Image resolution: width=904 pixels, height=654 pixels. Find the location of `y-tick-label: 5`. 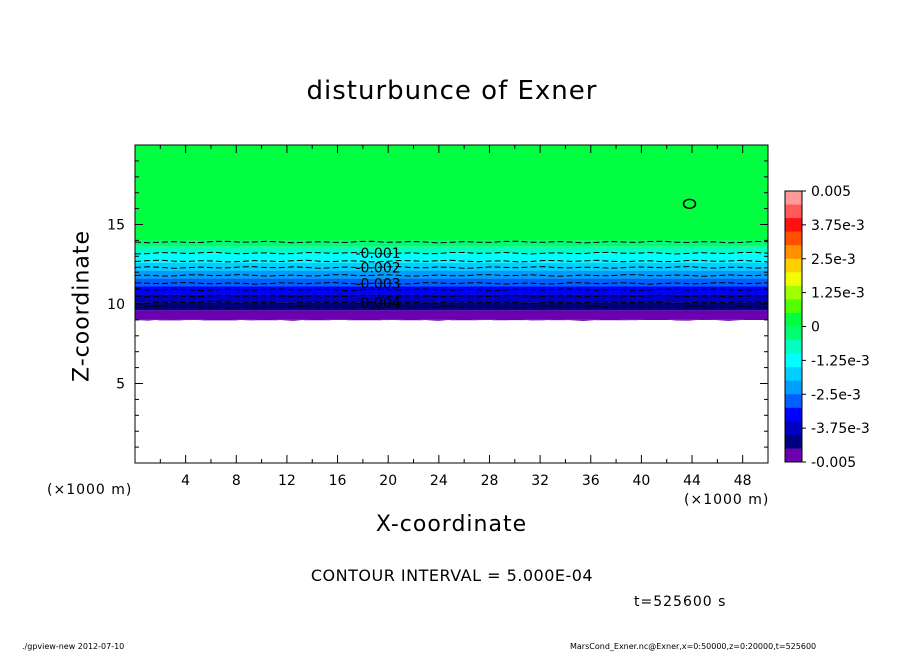

y-tick-label: 5 is located at coordinates (120, 385).